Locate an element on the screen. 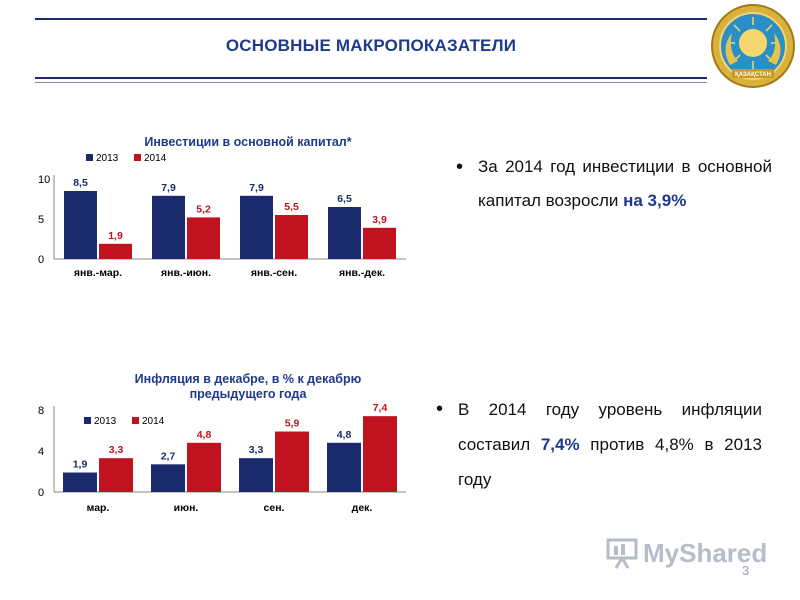 The width and height of the screenshot is (800, 600). page-title: ОСНОВНЫЕ МАКРОПОКАЗАТЕЛИ is located at coordinates (371, 45).